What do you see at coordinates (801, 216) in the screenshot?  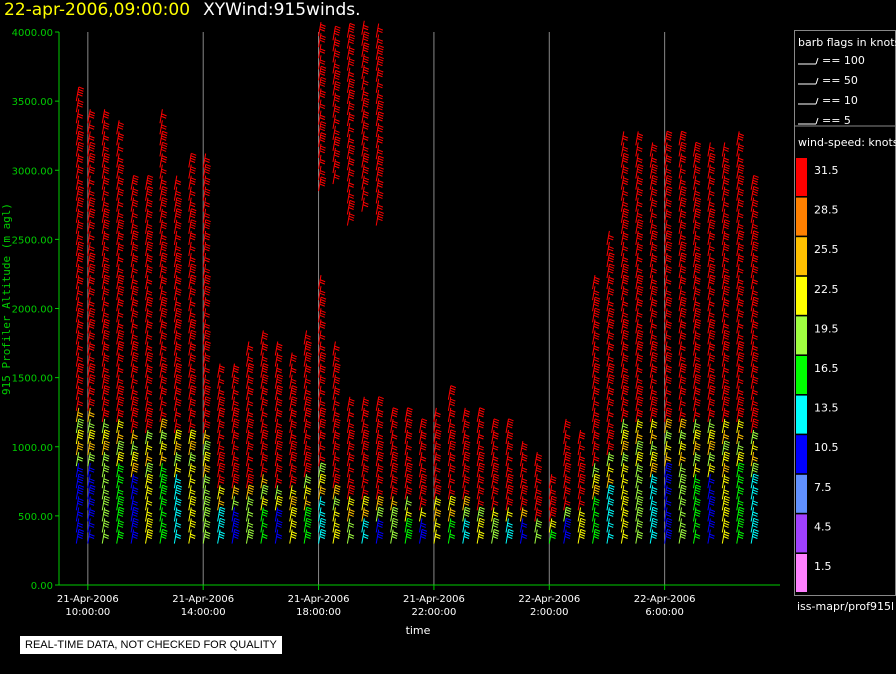 I see `speed-swatch` at bounding box center [801, 216].